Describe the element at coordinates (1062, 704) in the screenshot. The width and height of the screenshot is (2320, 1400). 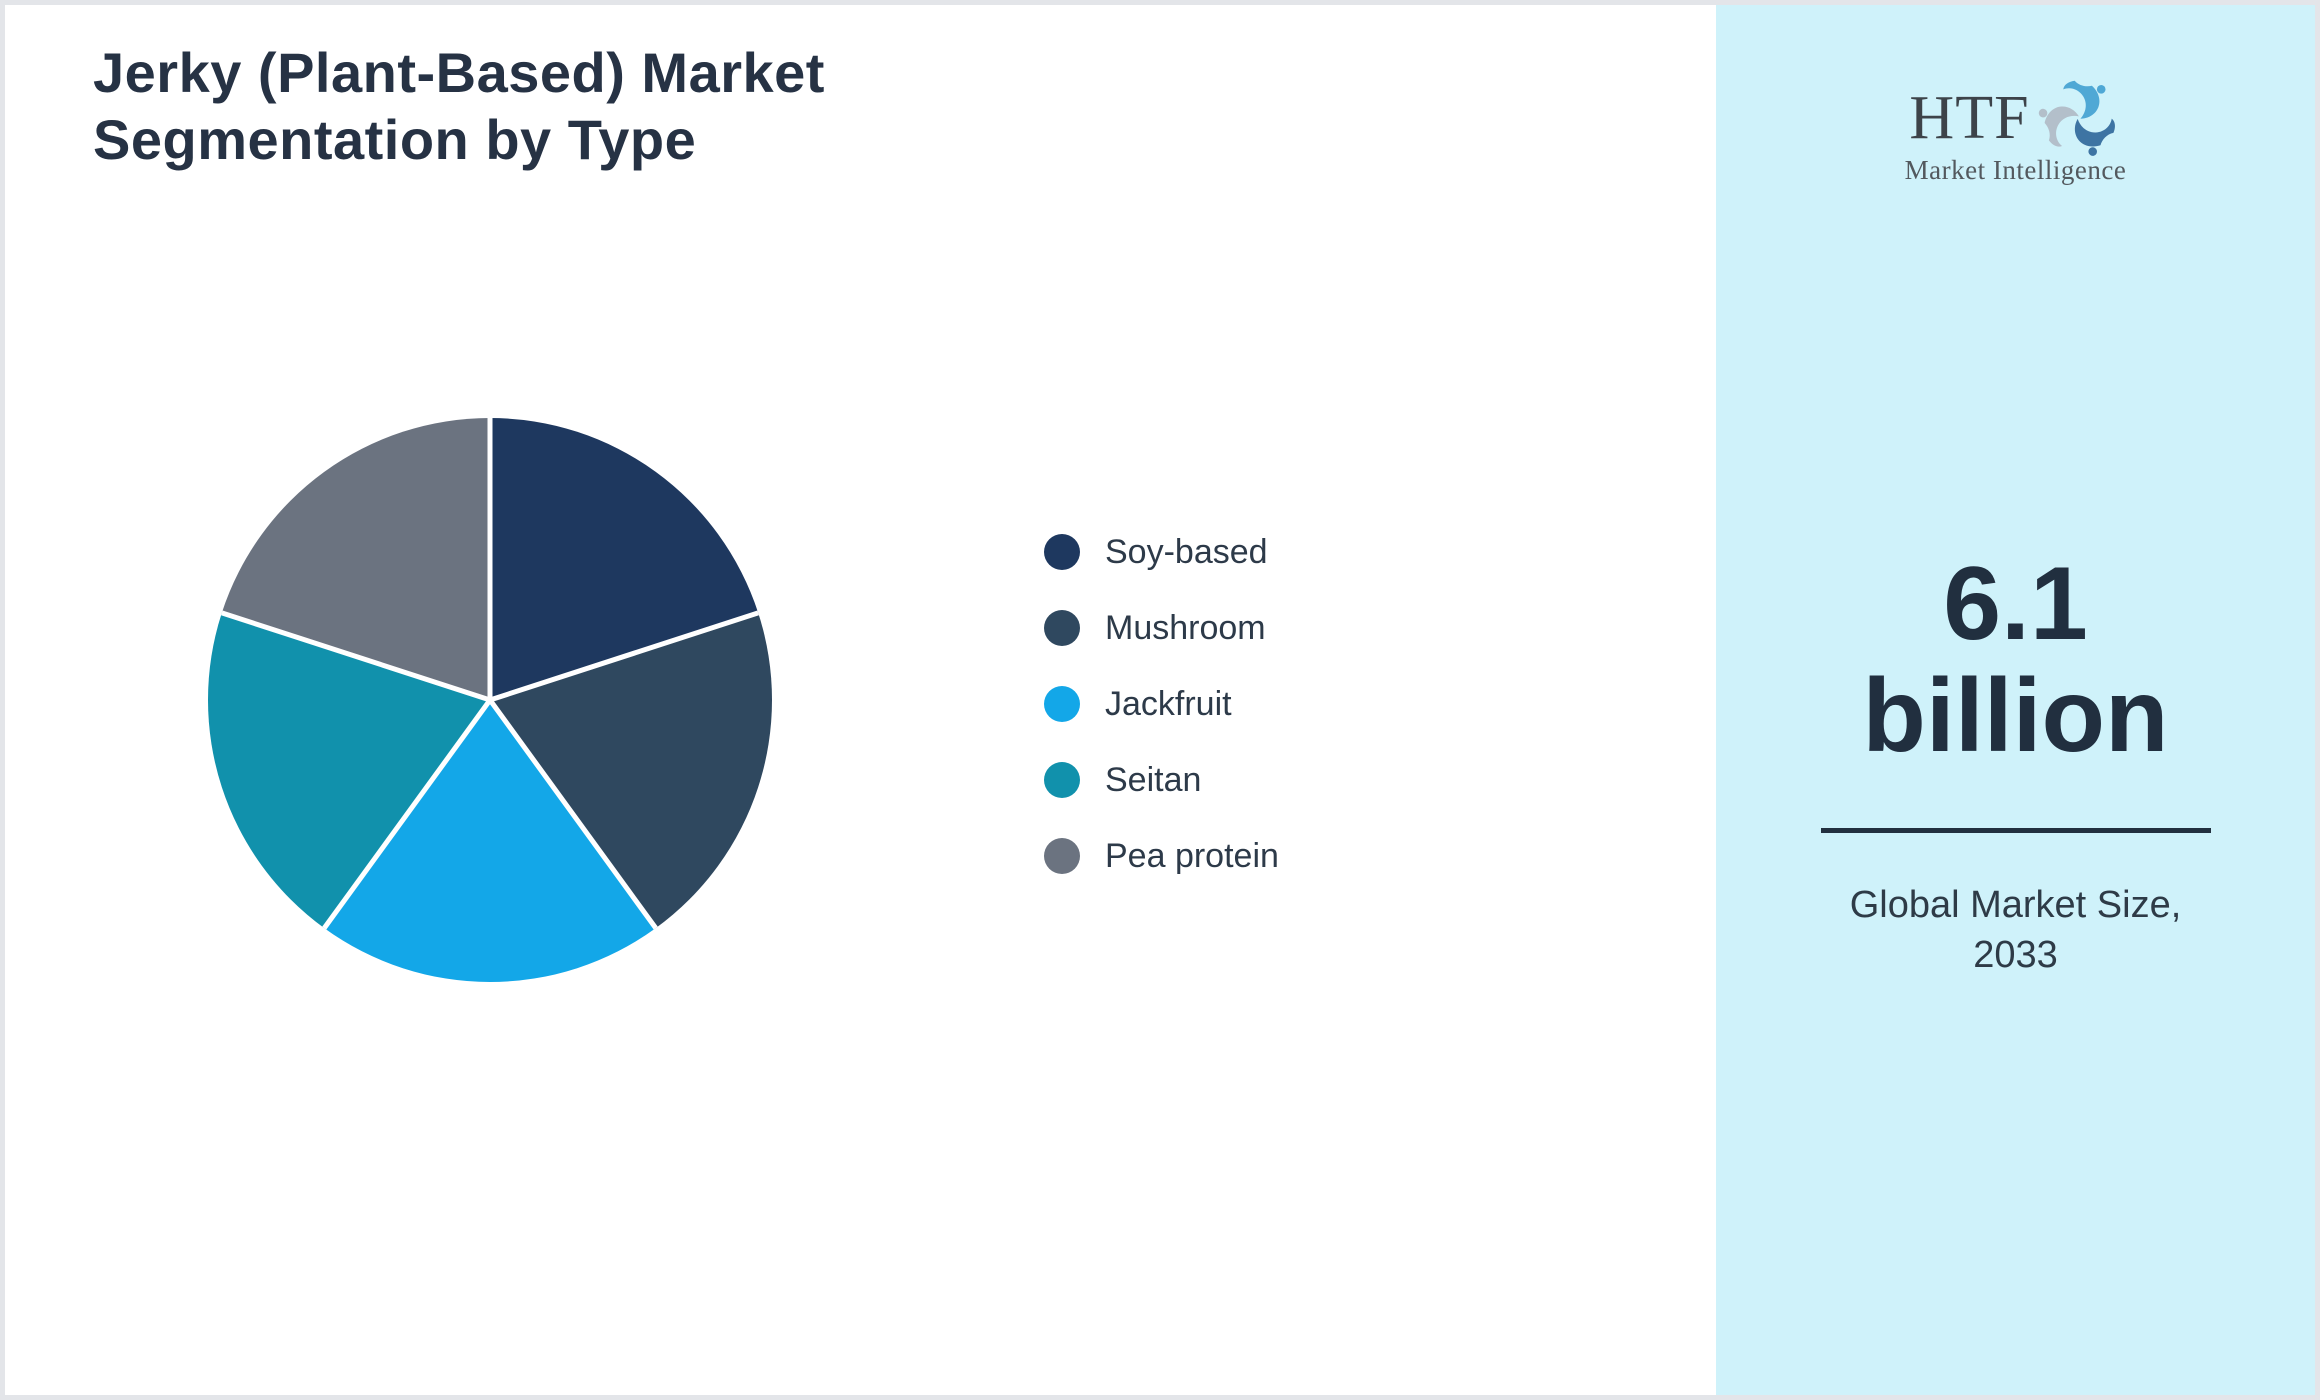
I see `legend-dot-jackfruit` at that location.